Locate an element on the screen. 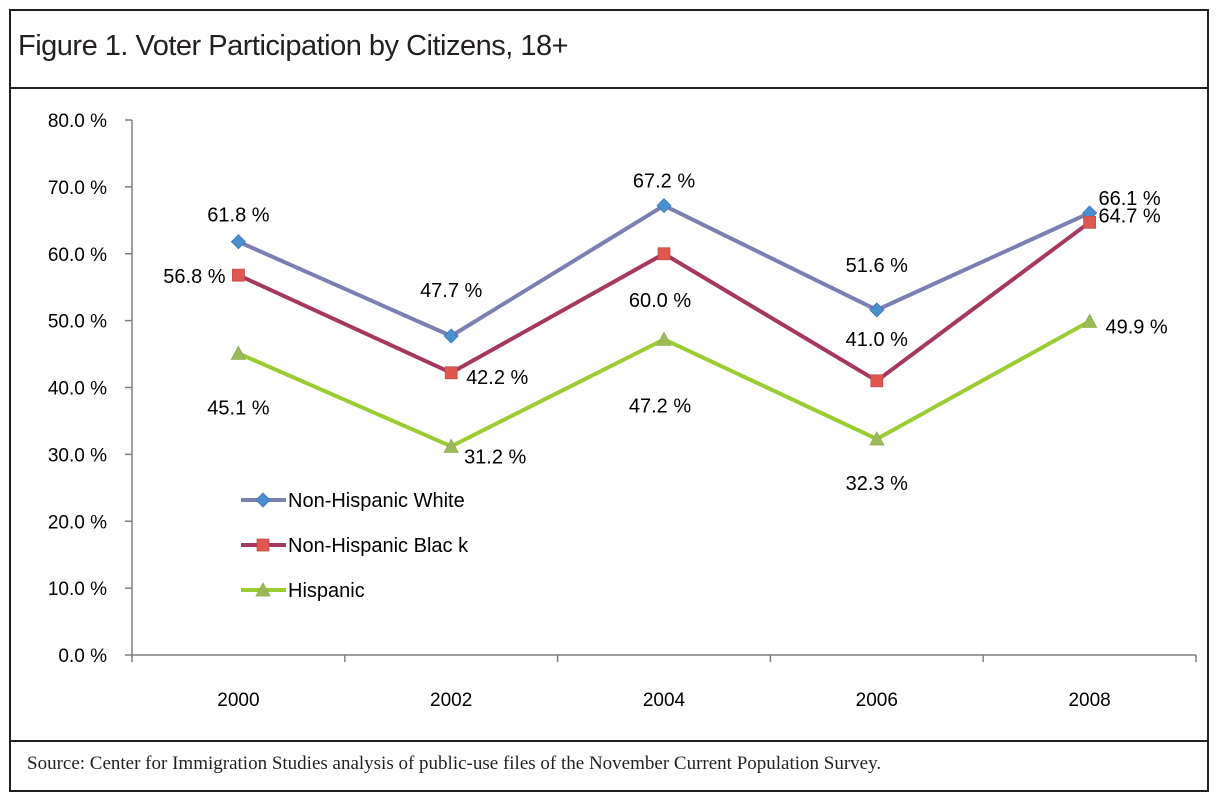  data-label: 51.6 % is located at coordinates (877, 266).